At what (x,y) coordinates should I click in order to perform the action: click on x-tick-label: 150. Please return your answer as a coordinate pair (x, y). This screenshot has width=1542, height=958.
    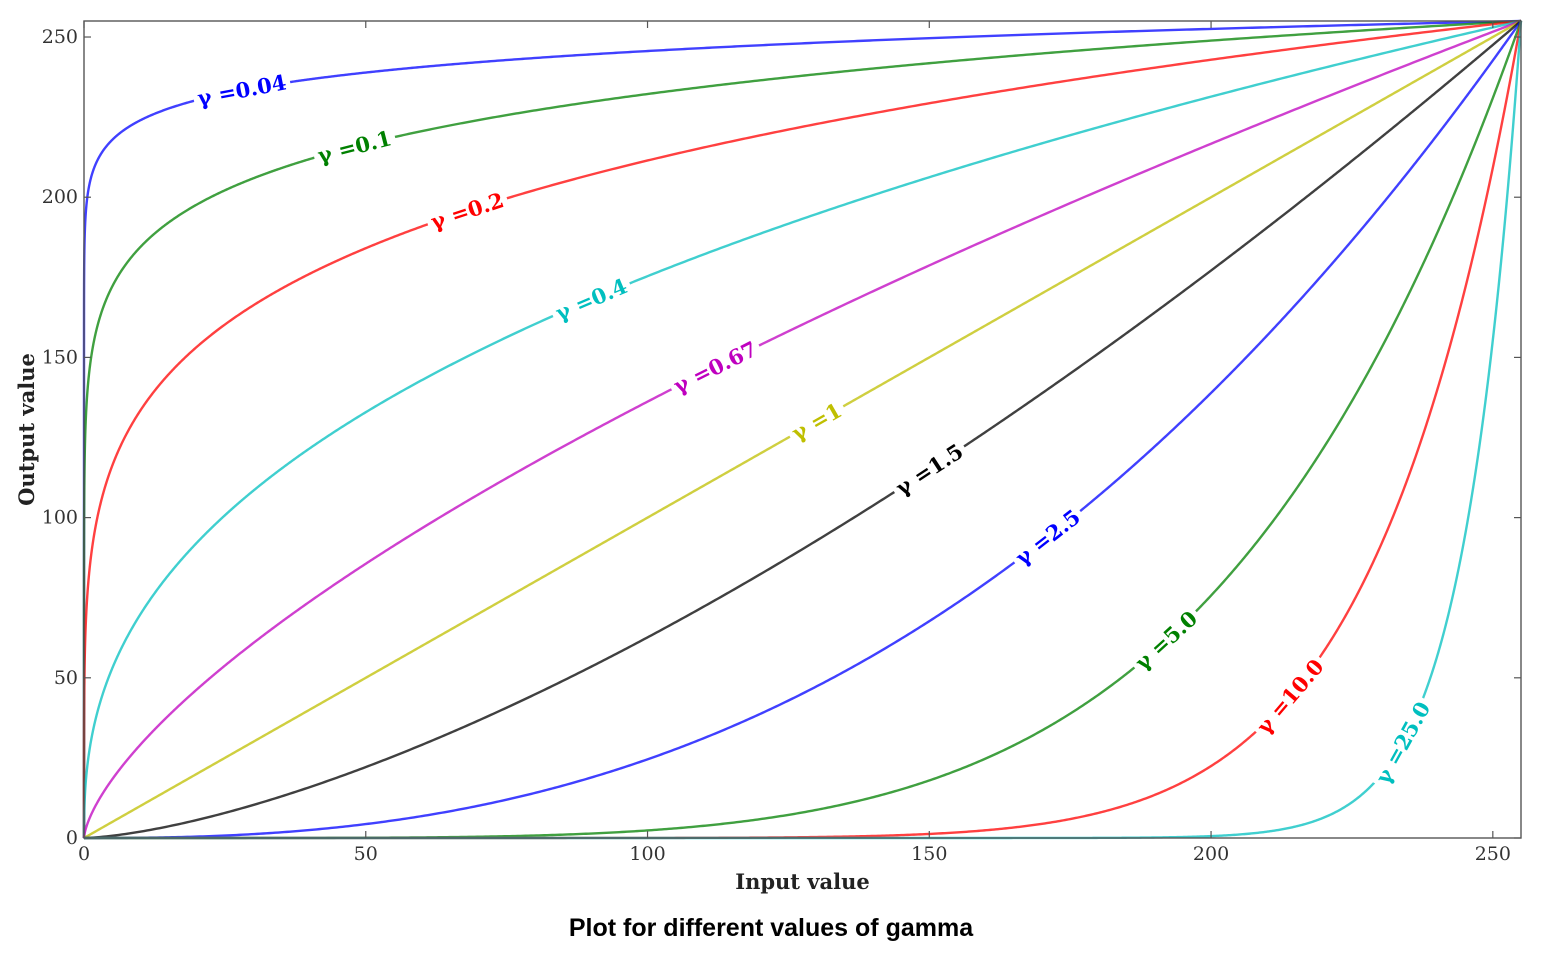
    Looking at the image, I should click on (929, 854).